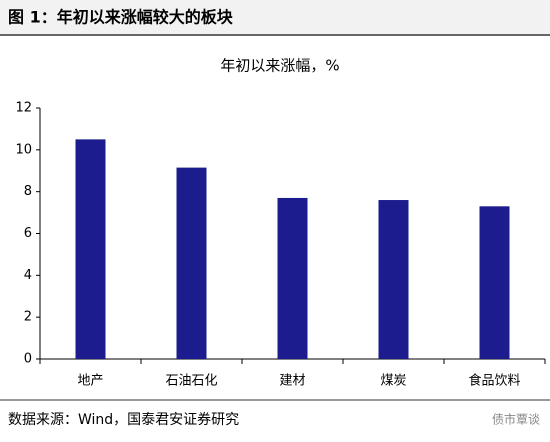 This screenshot has width=550, height=442. What do you see at coordinates (23, 149) in the screenshot?
I see `y-tick-label: 10` at bounding box center [23, 149].